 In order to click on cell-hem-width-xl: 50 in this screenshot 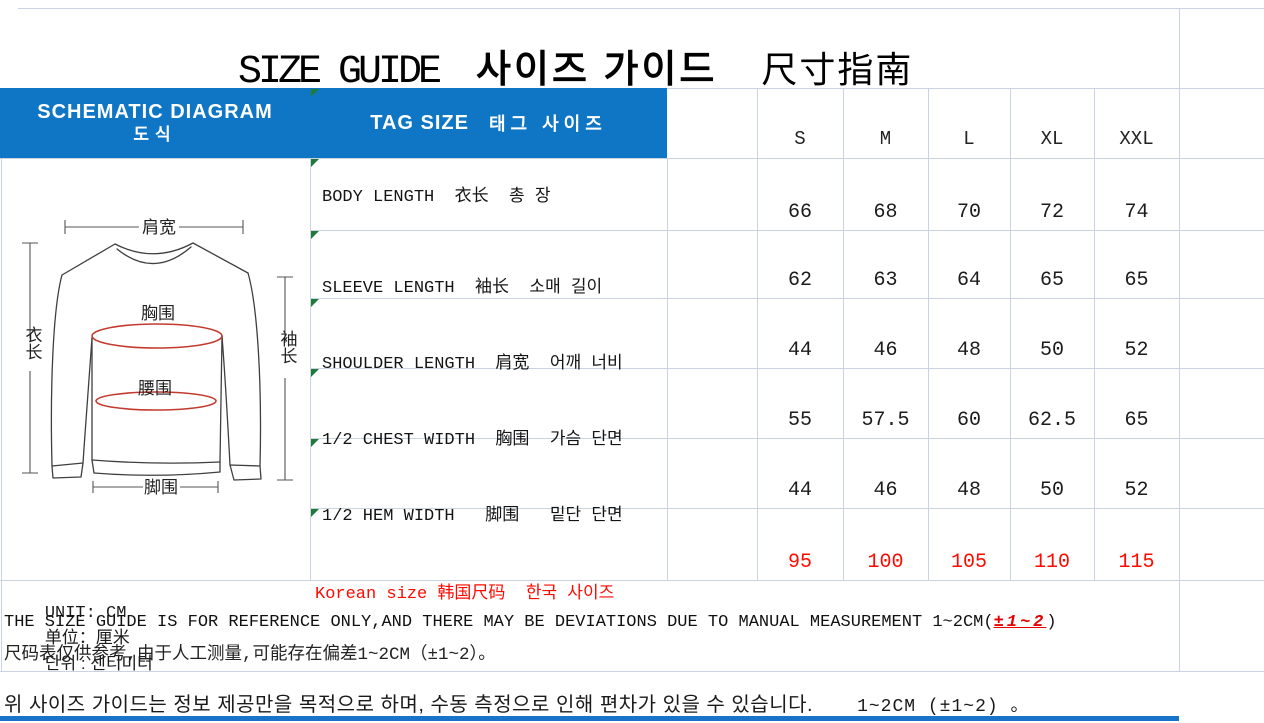, I will do `click(1051, 490)`.